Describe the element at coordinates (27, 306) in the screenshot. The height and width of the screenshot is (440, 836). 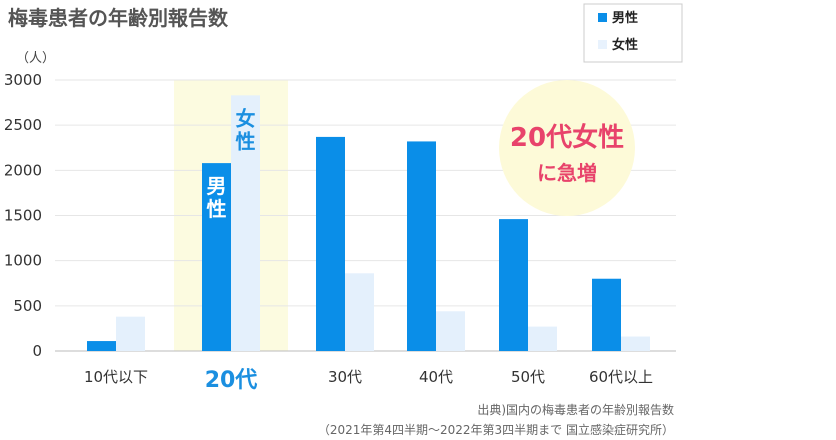
I see `y-tick-label: 500` at that location.